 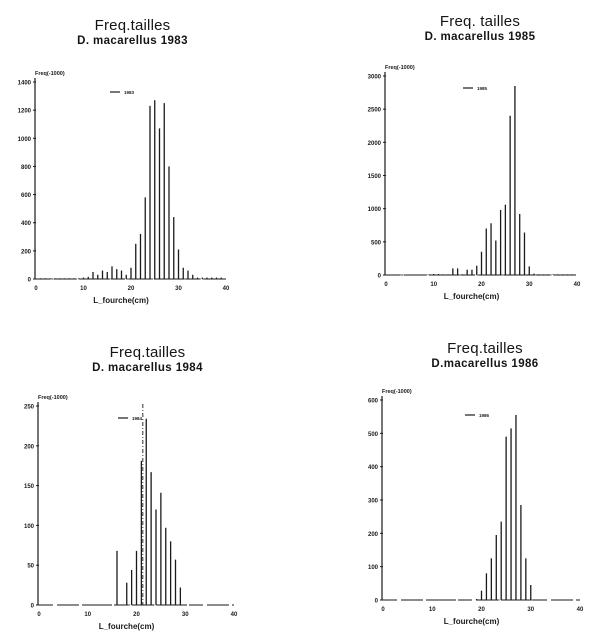 I want to click on y-tick-label: 3000, so click(x=375, y=78).